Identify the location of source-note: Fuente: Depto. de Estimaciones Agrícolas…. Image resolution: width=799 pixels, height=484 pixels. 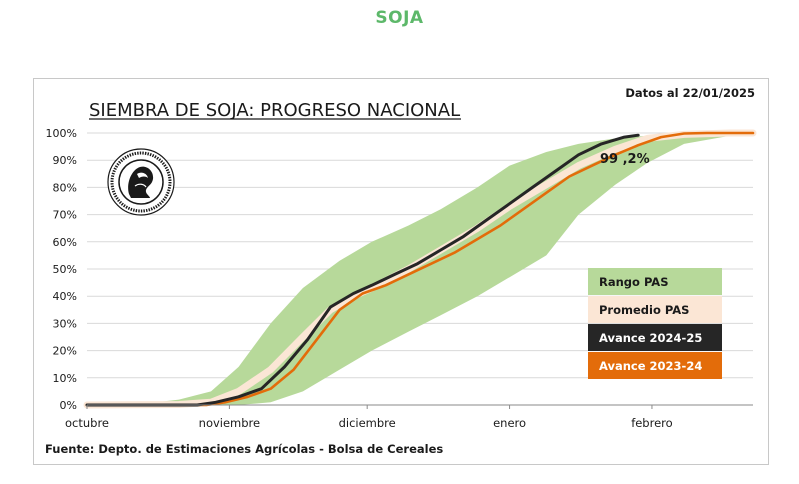
(244, 449).